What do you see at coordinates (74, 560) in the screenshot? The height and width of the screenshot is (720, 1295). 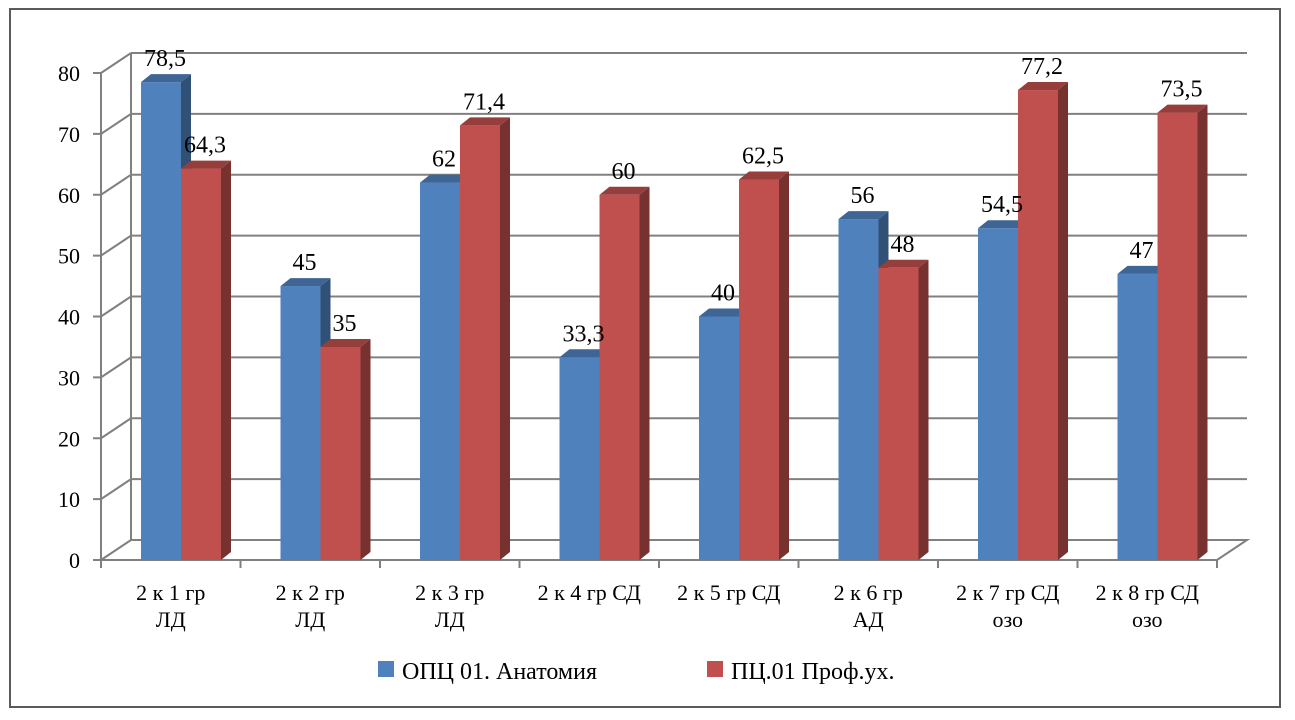 I see `y-tick-label: 0` at bounding box center [74, 560].